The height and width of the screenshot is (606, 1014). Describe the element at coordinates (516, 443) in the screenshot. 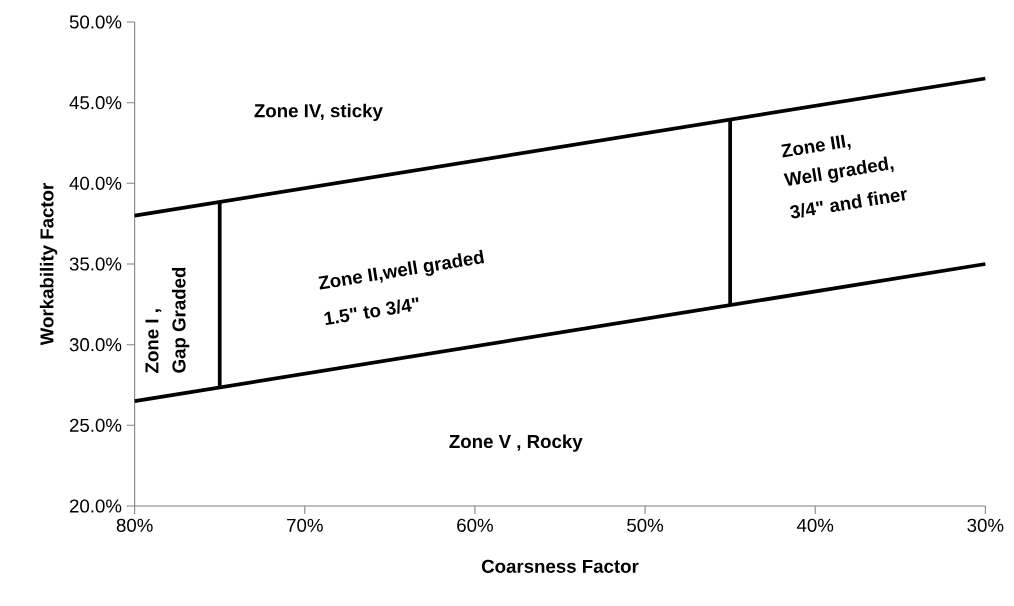

I see `annotation: Zone V , Rocky` at that location.